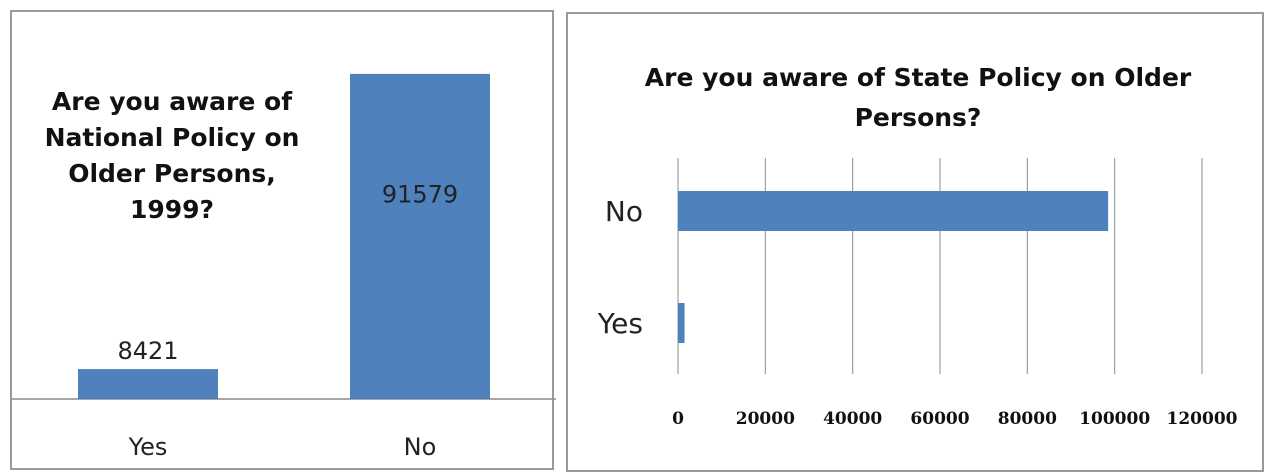  Describe the element at coordinates (1114, 419) in the screenshot. I see `x-tick-label-100000: 100000` at that location.